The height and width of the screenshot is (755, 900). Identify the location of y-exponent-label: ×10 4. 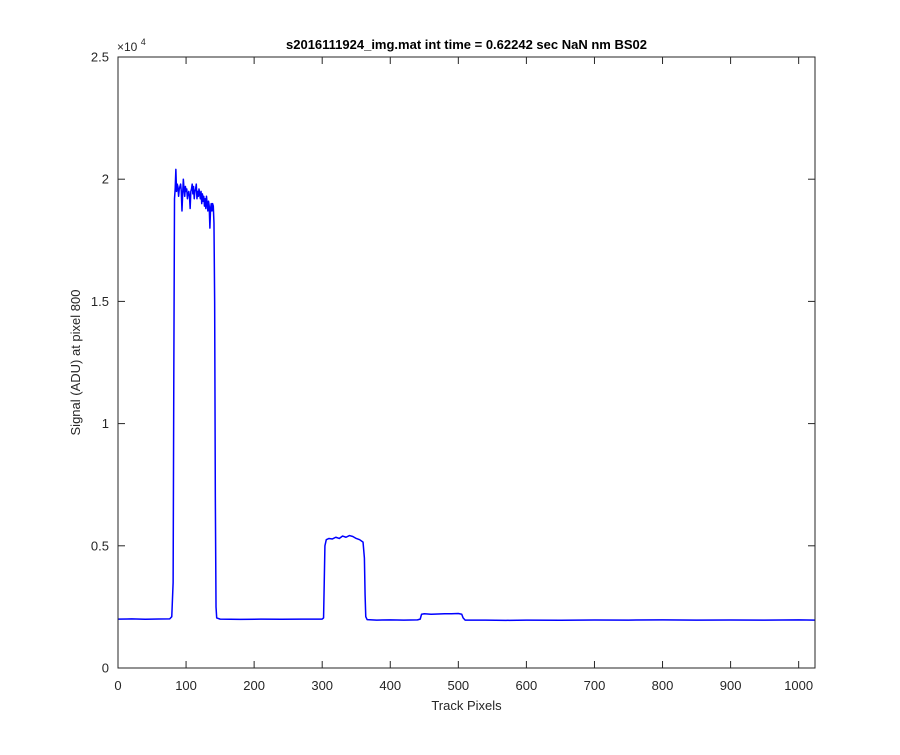
(131, 45).